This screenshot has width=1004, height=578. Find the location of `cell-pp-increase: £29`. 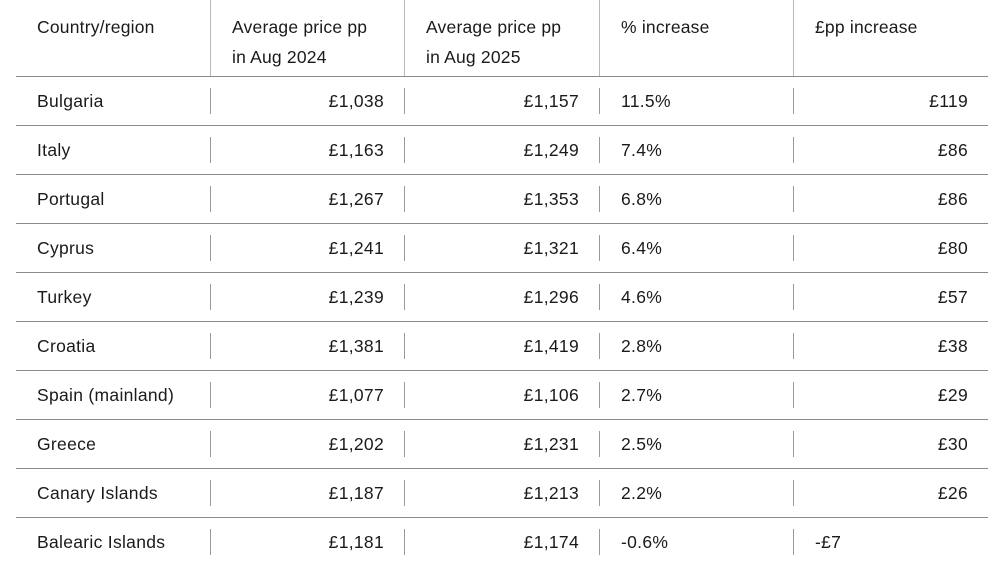

cell-pp-increase: £29 is located at coordinates (952, 395).